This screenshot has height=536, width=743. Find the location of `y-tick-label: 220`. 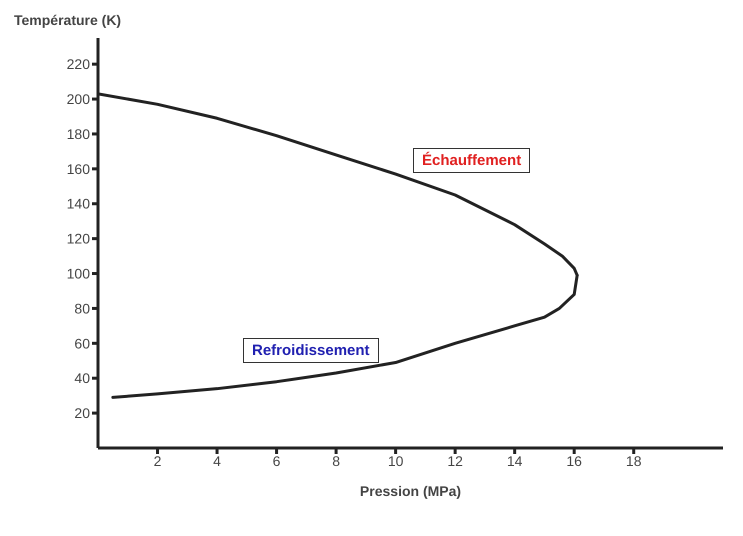

y-tick-label: 220 is located at coordinates (78, 64).